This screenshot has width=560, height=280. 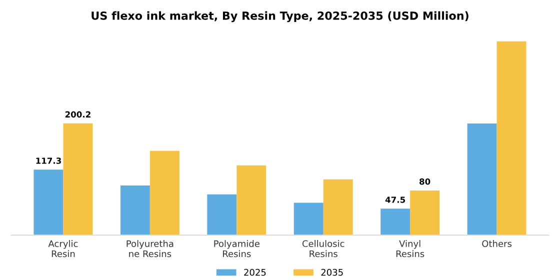 I want to click on data-label: 47.5, so click(x=395, y=199).